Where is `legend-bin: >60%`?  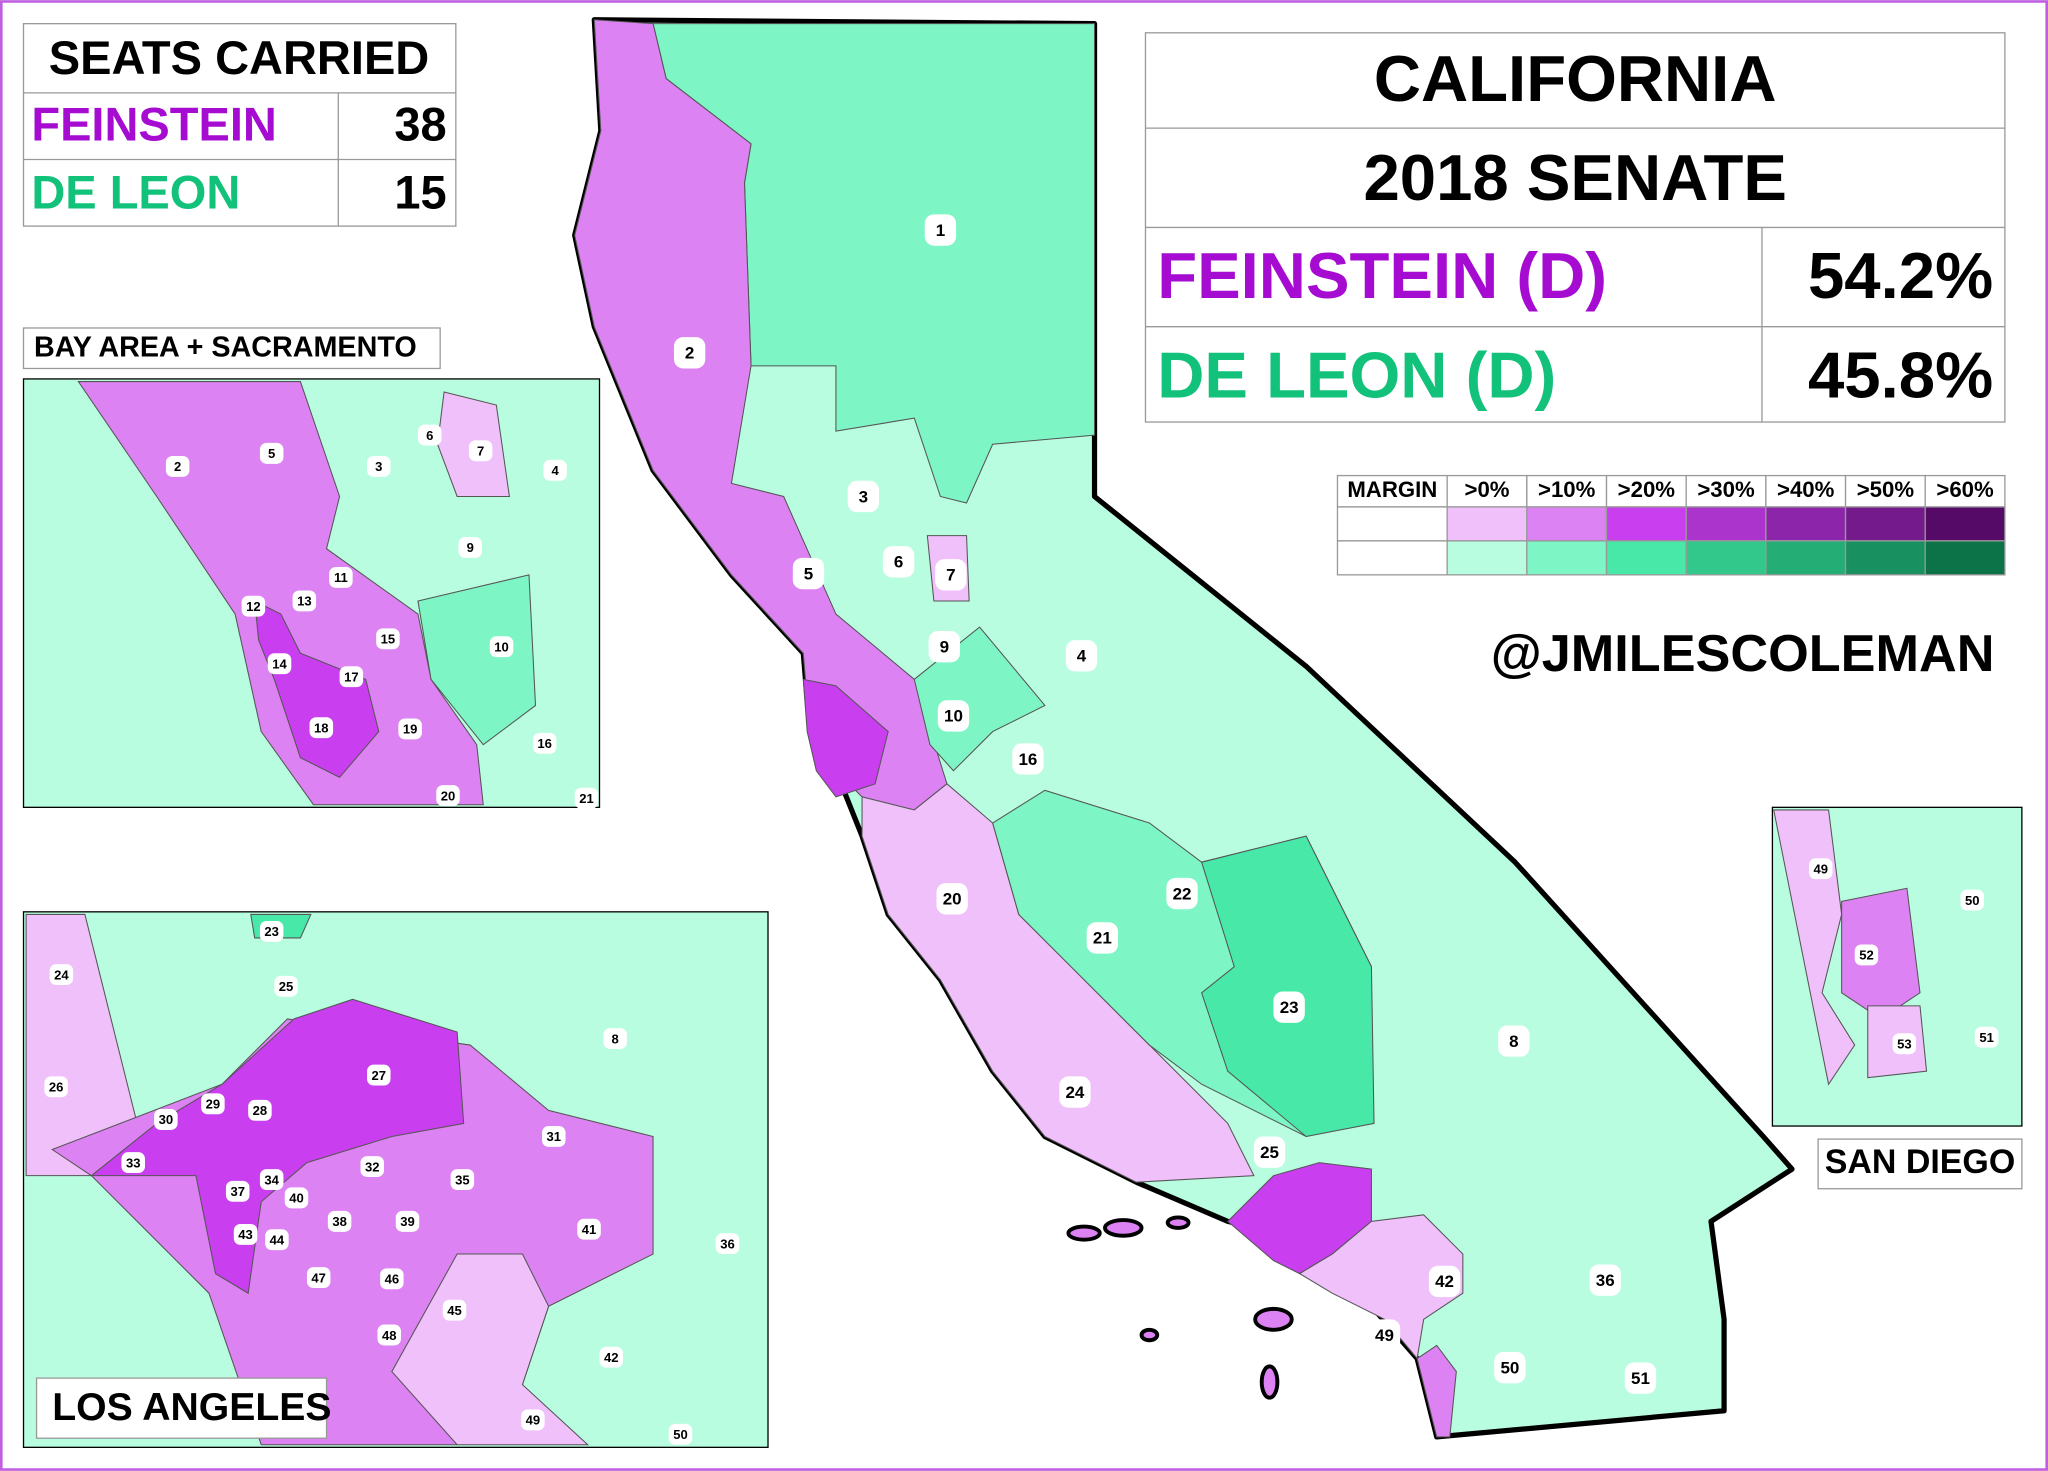
legend-bin: >60% is located at coordinates (1965, 489).